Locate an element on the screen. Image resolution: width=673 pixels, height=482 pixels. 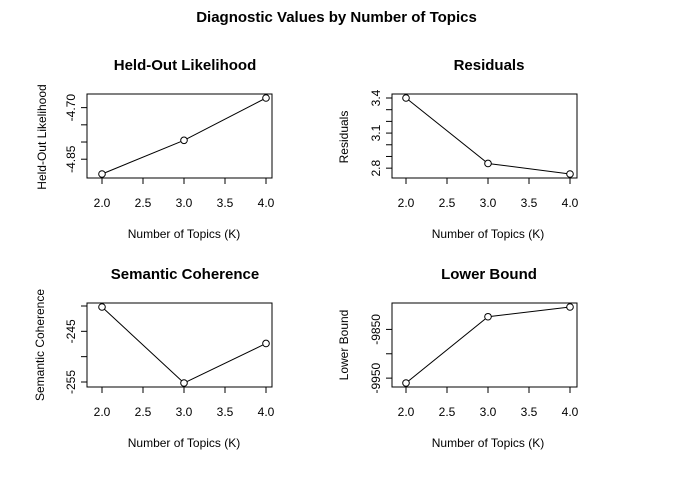
panel-title: Semantic Coherence is located at coordinates (185, 274).